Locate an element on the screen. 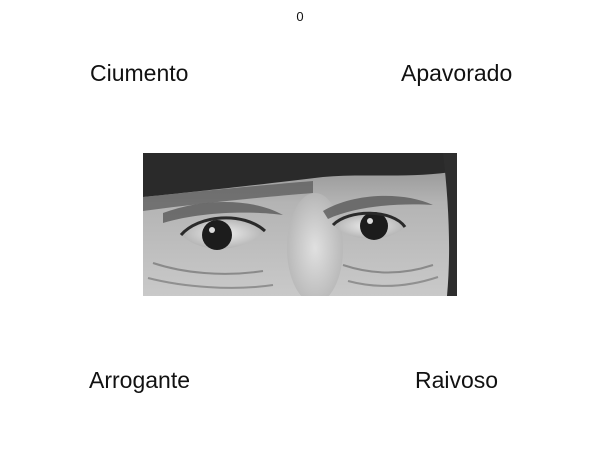  option-bottom-left: Arrogante is located at coordinates (140, 380).